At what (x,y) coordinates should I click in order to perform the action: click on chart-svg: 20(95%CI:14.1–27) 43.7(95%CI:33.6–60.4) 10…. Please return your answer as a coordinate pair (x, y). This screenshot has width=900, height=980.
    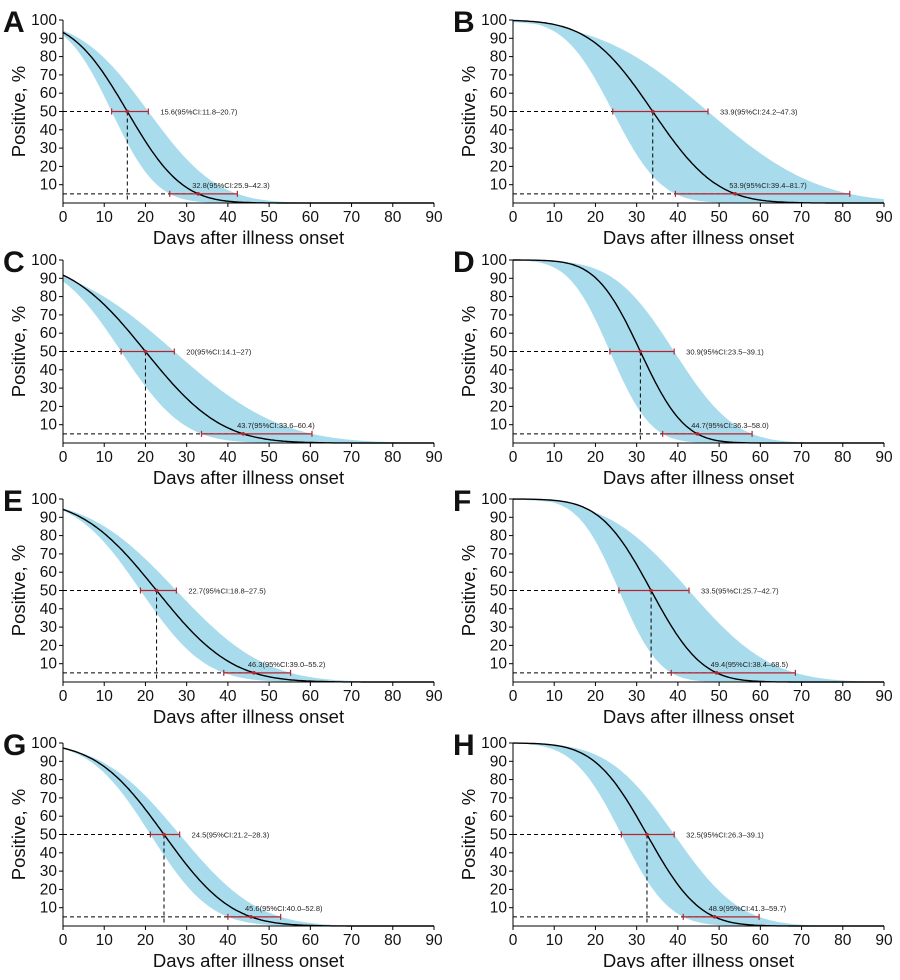
    Looking at the image, I should click on (223, 365).